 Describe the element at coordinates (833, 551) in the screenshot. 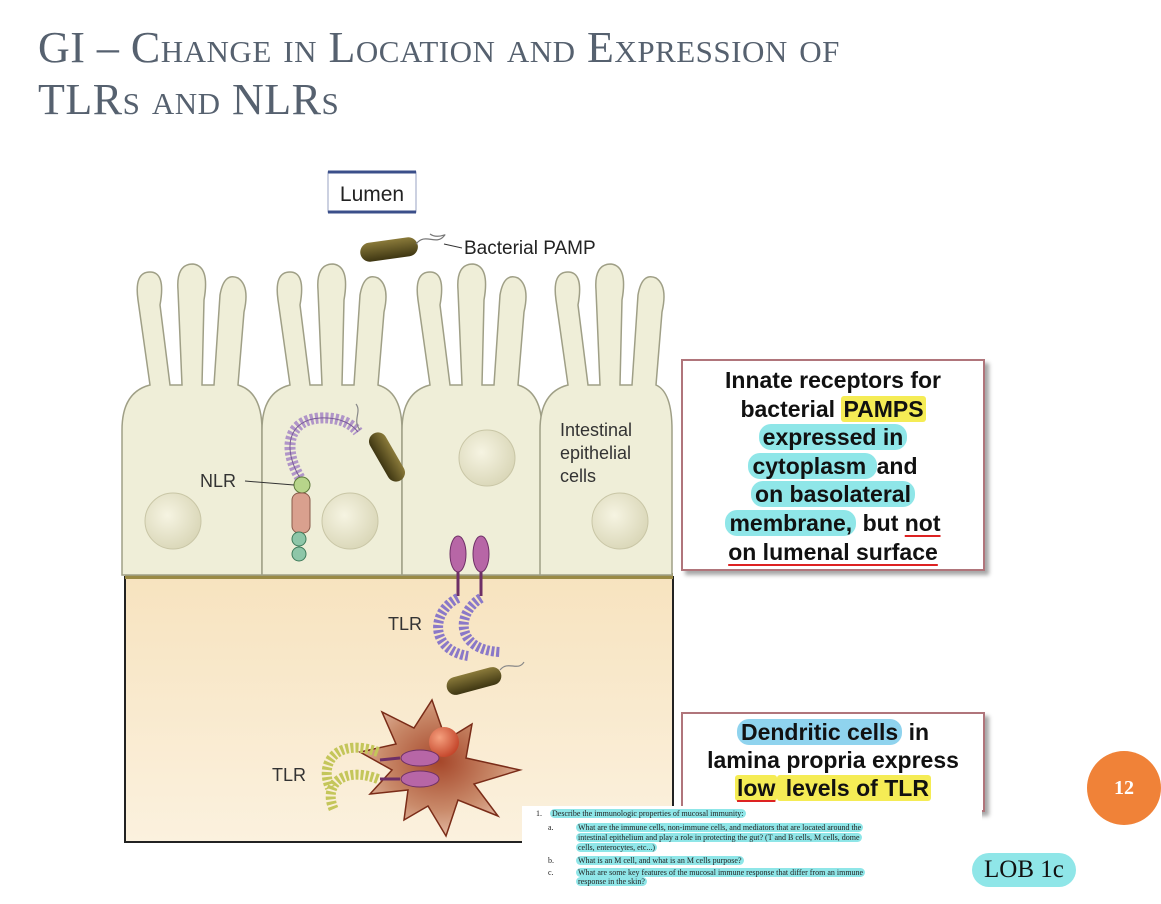

I see `callout1-line-7: on lumenal surface` at that location.